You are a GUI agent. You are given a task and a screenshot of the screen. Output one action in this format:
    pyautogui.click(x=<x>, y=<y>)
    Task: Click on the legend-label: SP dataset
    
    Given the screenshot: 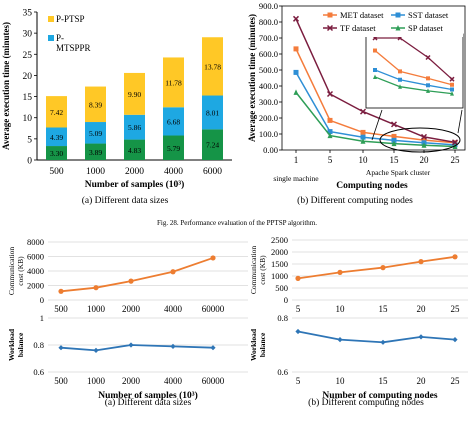 What is the action you would take?
    pyautogui.click(x=426, y=28)
    